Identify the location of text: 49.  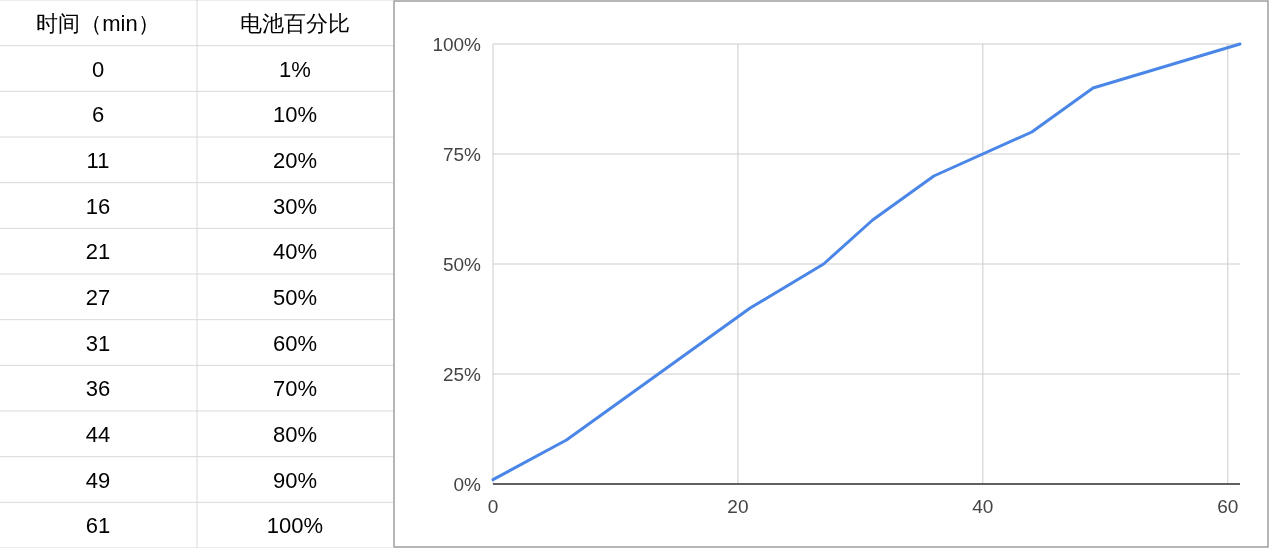
(98, 480).